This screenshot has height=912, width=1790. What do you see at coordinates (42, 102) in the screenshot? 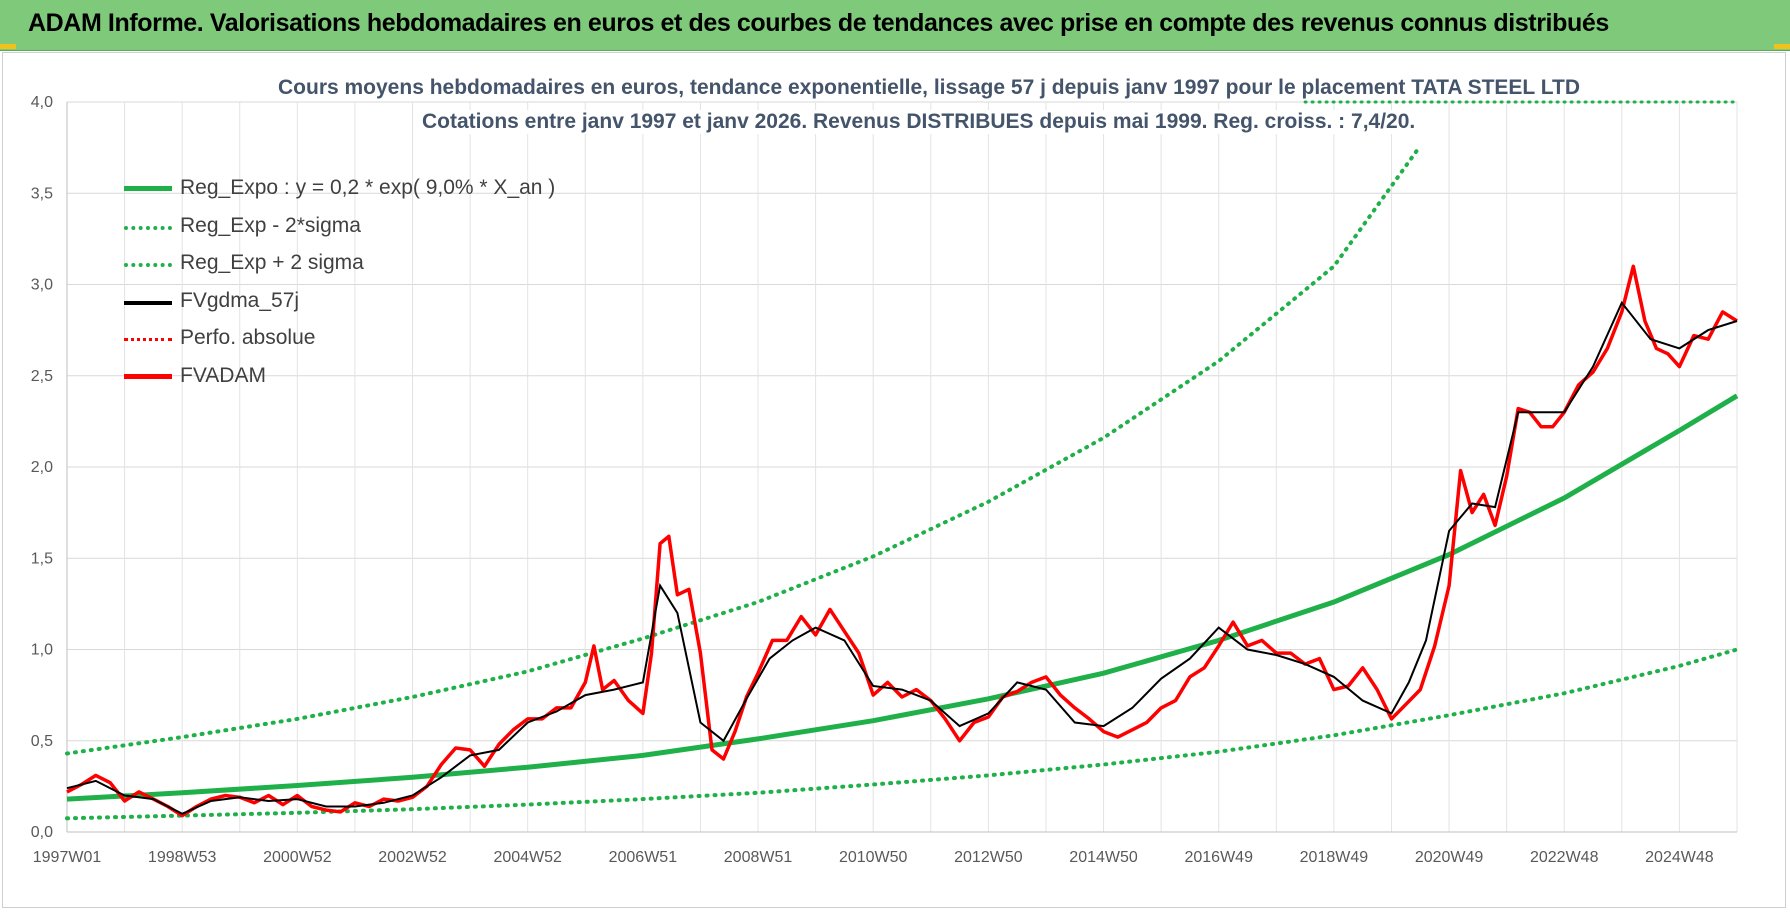
I see `y-tick-label: 4,0` at bounding box center [42, 102].